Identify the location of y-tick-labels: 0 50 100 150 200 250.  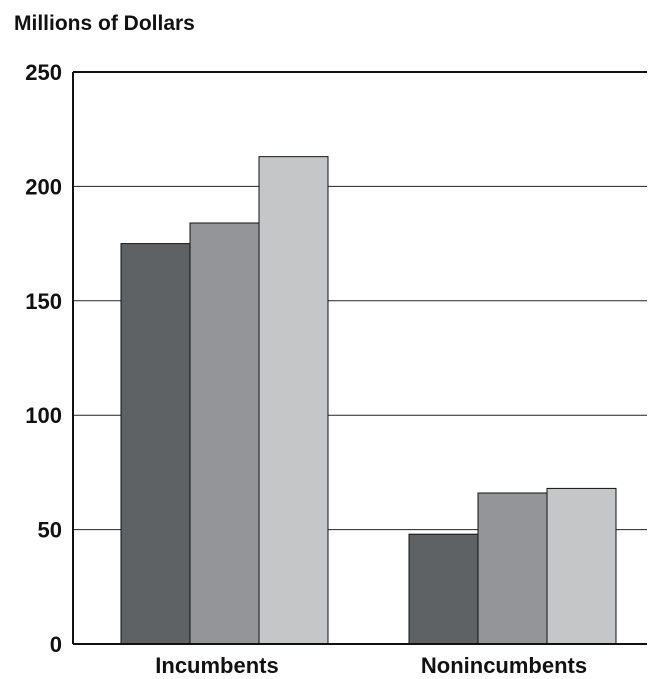
(43, 358).